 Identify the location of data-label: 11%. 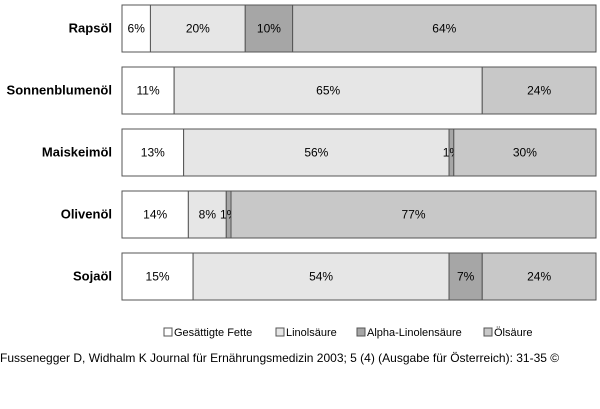
(147, 91).